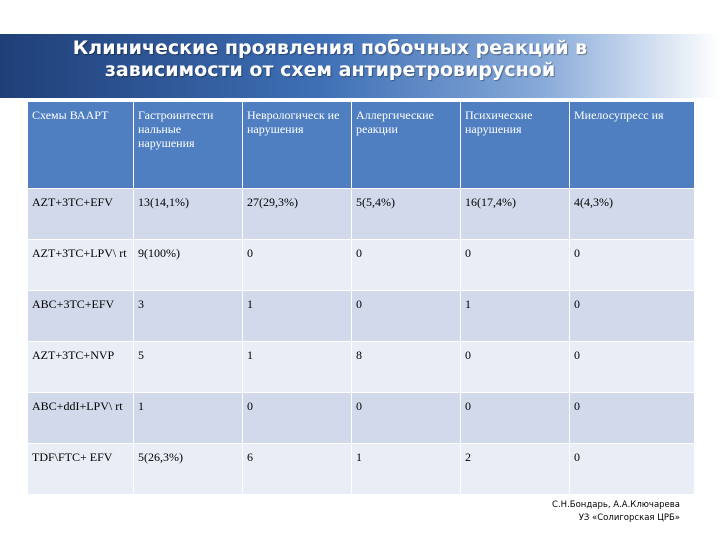 This screenshot has height=540, width=720. Describe the element at coordinates (297, 469) in the screenshot. I see `table-cell: 6` at that location.